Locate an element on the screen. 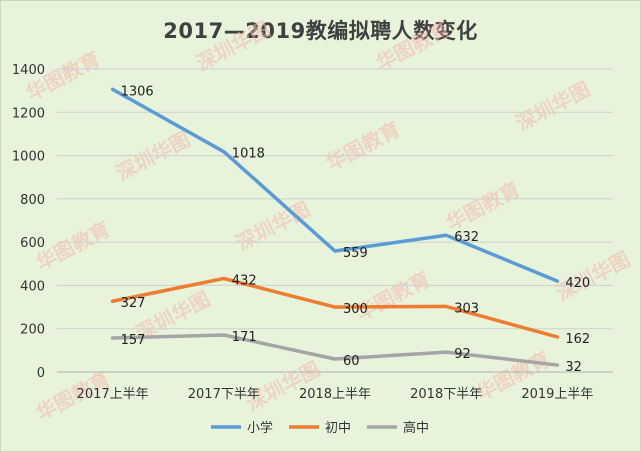 This screenshot has height=452, width=641. data-label: 300 is located at coordinates (355, 309).